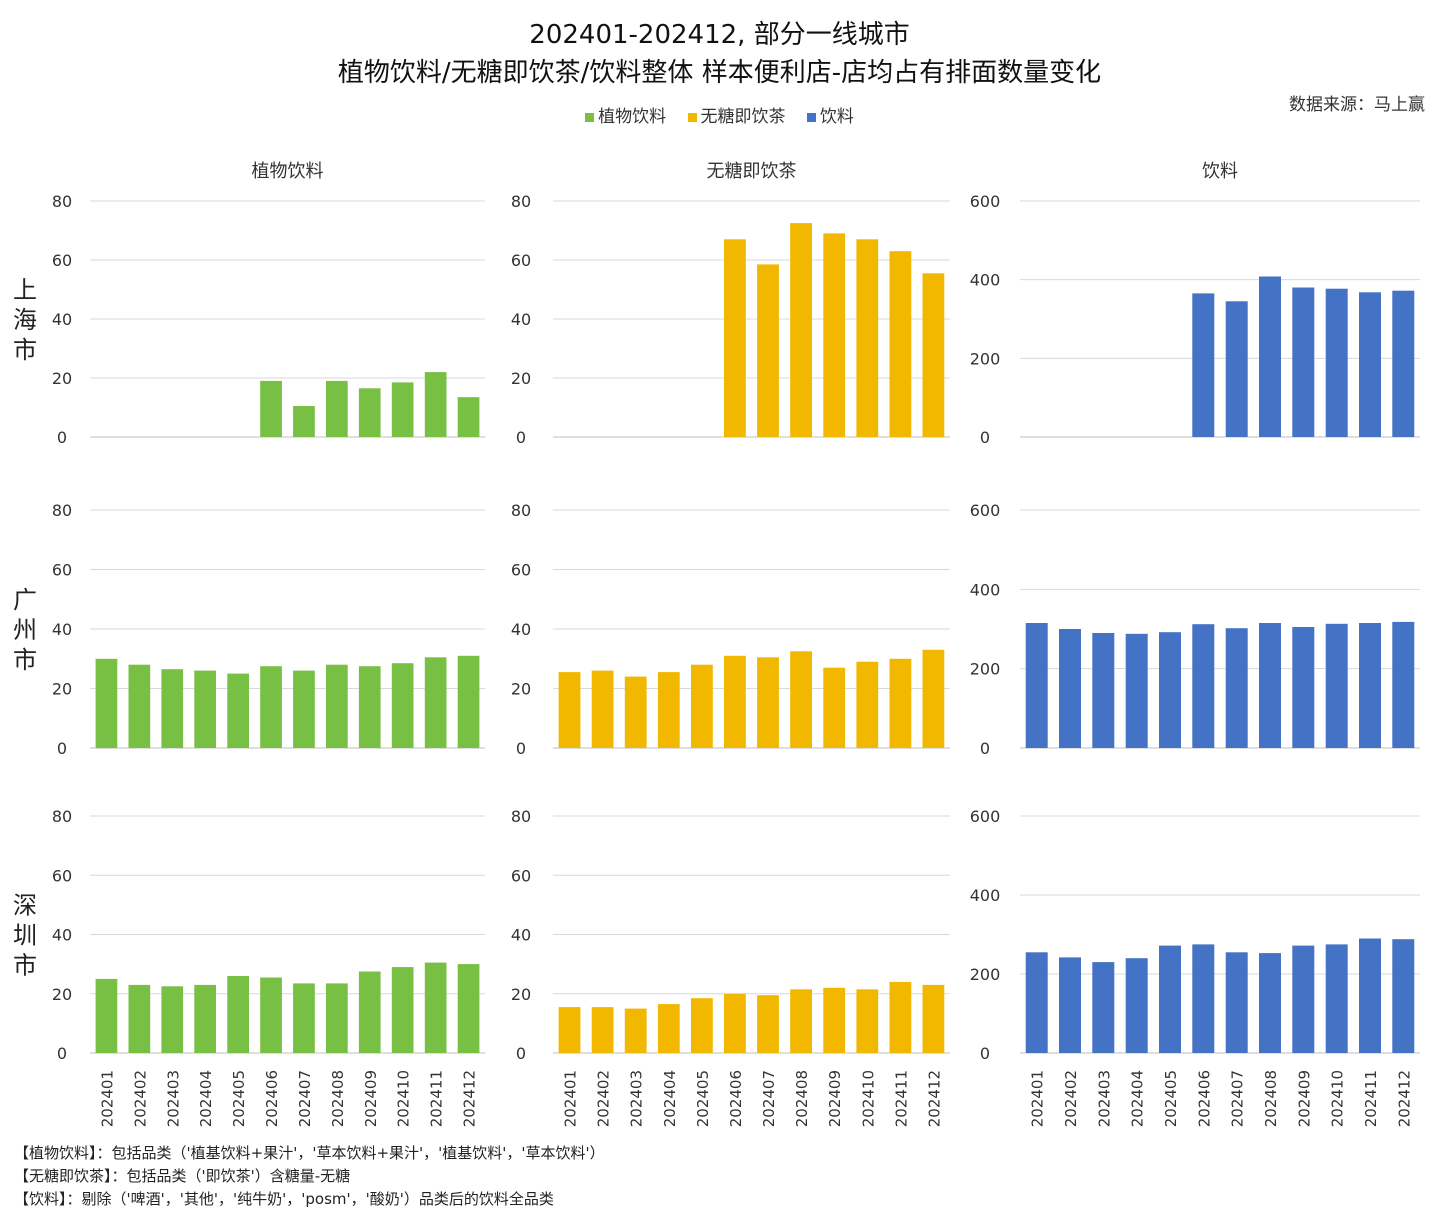 This screenshot has width=1439, height=1218. Describe the element at coordinates (25, 936) in the screenshot. I see `row-label: 圳` at that location.